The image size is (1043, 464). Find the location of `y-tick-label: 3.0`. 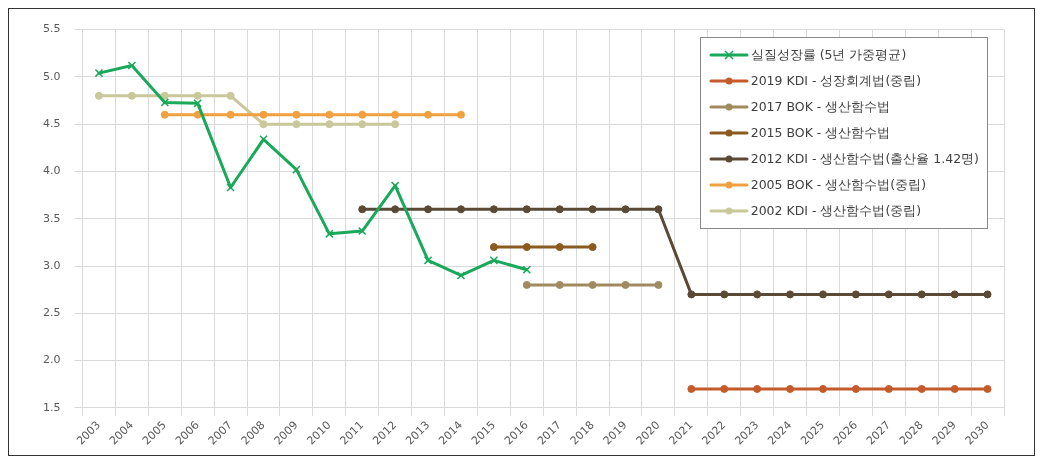

y-tick-label: 3.0 is located at coordinates (51, 265).